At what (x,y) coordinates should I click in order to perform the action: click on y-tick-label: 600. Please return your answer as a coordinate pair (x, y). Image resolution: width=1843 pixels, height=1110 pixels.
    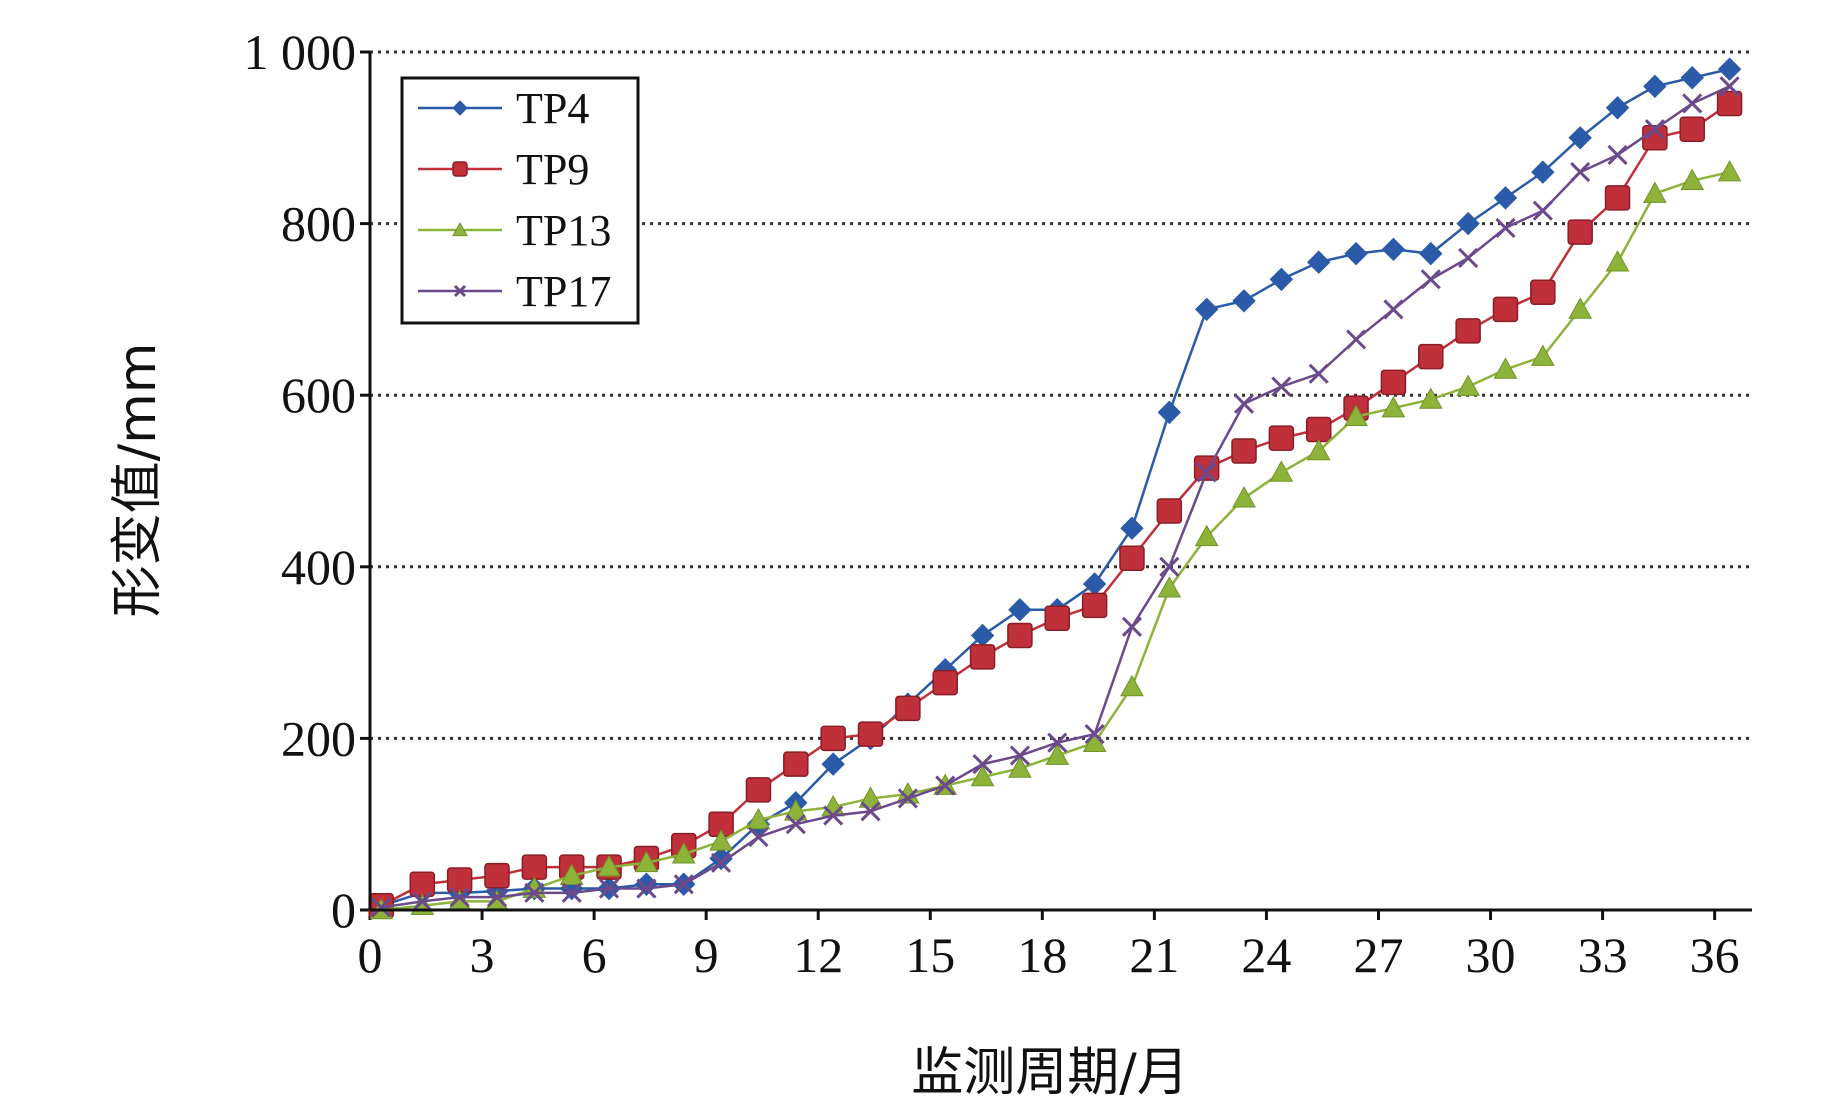
    Looking at the image, I should click on (318, 395).